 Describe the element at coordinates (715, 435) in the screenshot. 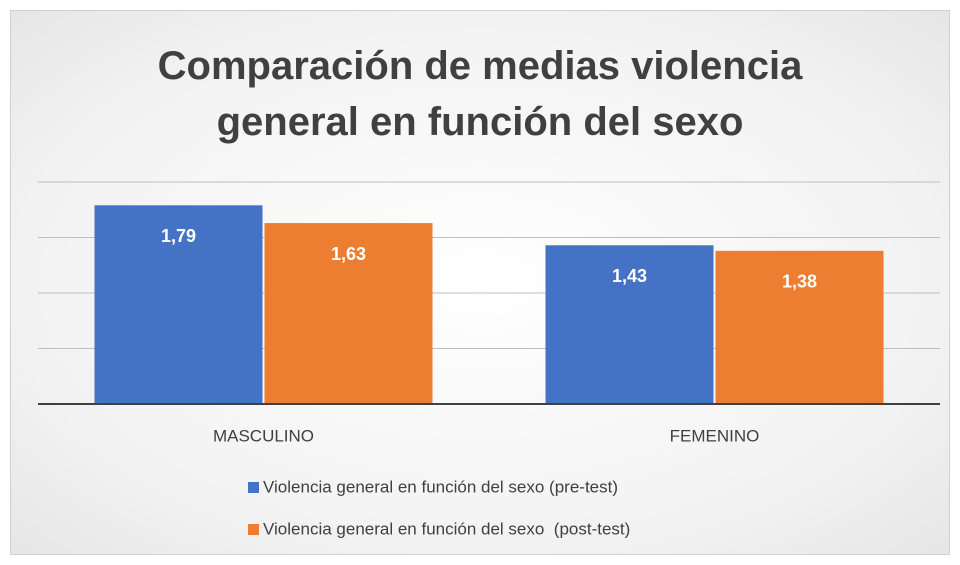

I see `x-tick-label: FEMENINO` at that location.